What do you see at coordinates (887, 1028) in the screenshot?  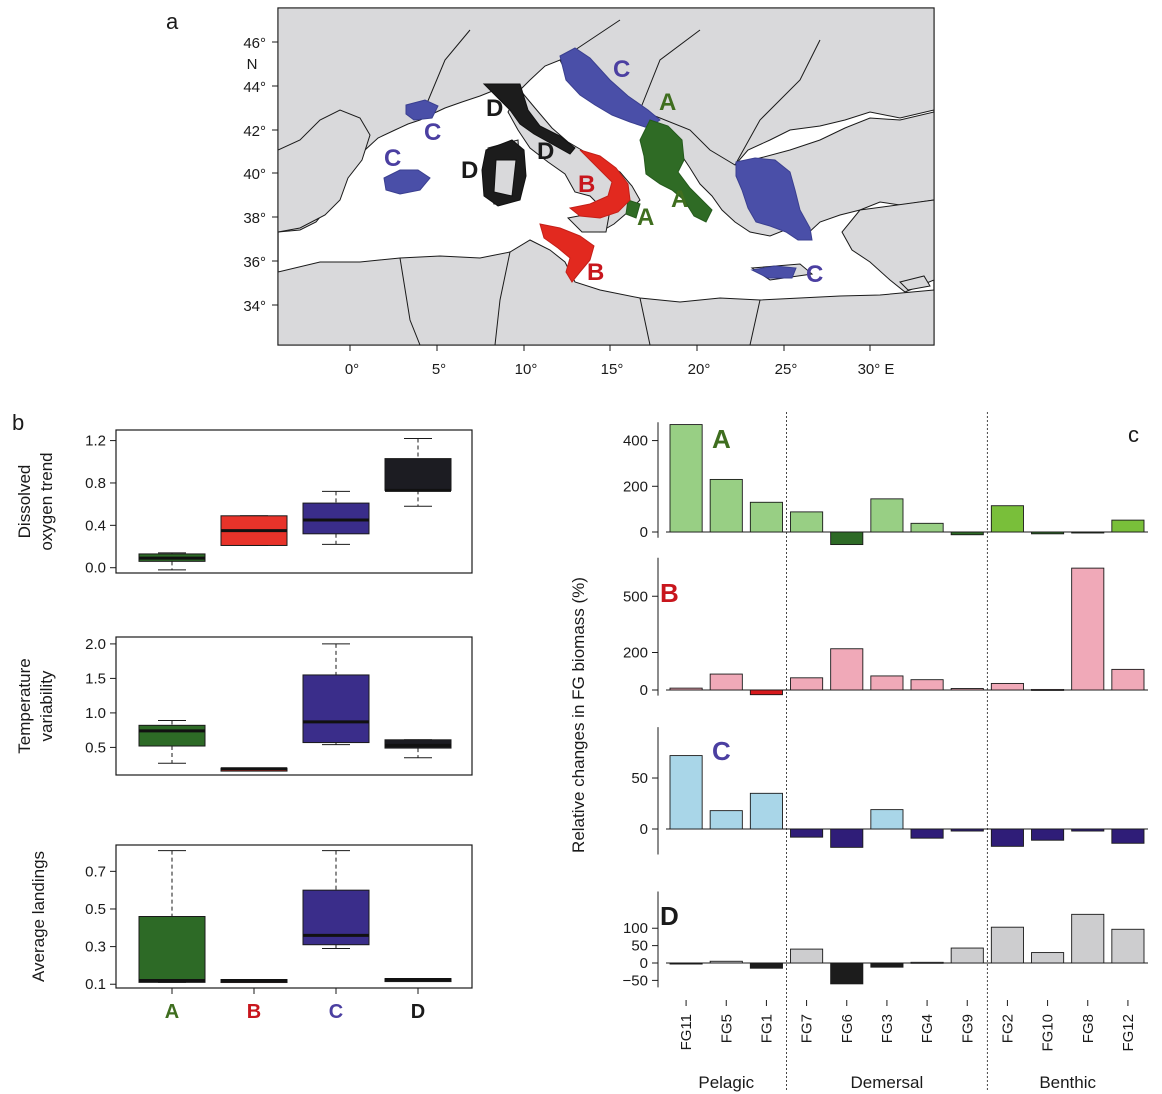 I see `x-category-label-FG3: FG3` at bounding box center [887, 1028].